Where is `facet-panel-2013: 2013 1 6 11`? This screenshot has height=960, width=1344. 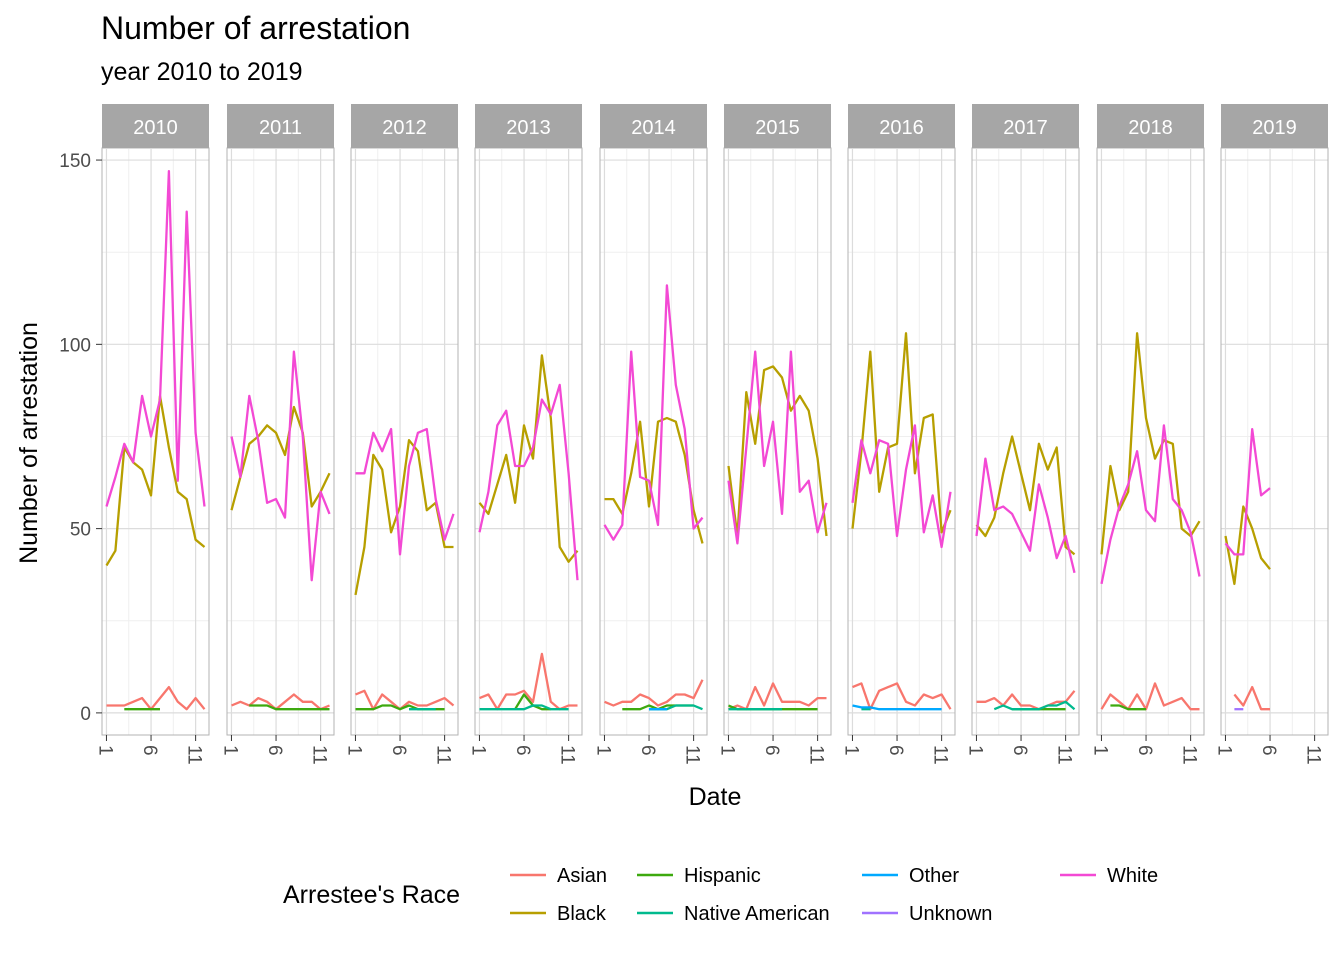 facet-panel-2013: 2013 1 6 11 is located at coordinates (525, 434).